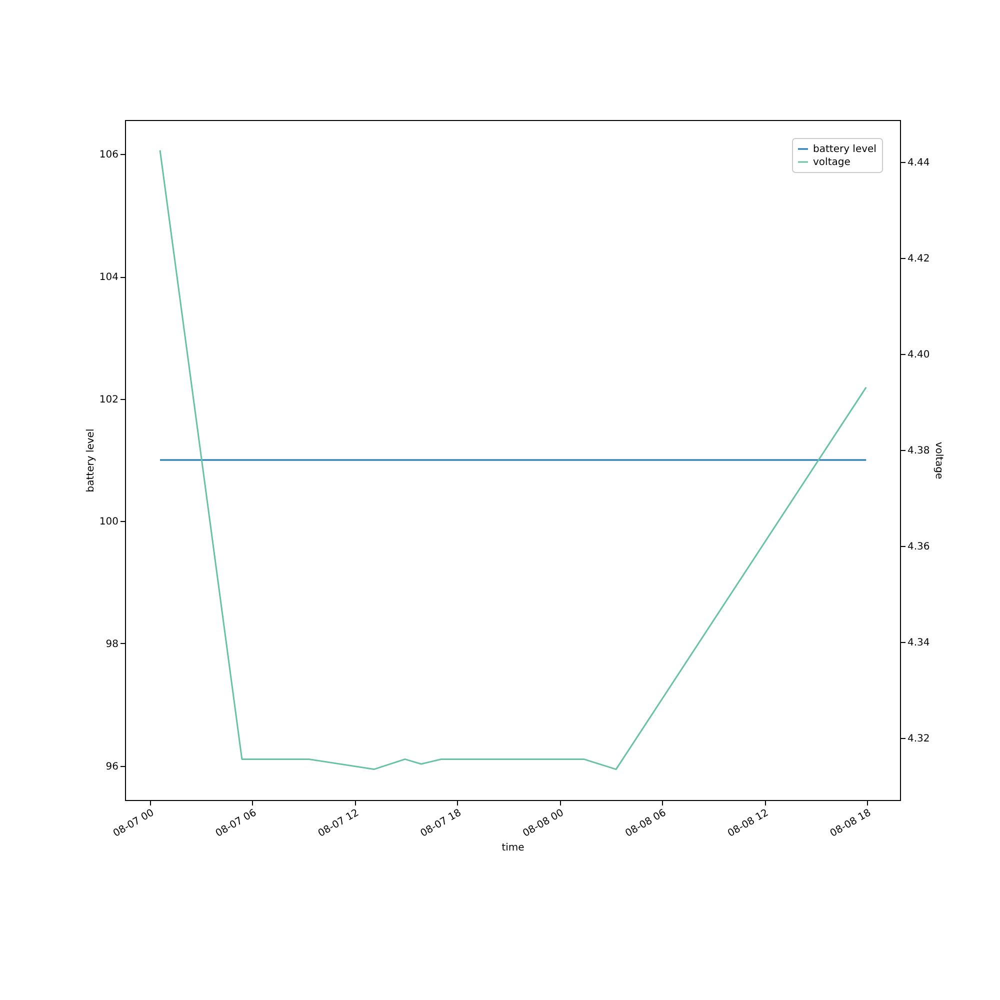  What do you see at coordinates (919, 259) in the screenshot?
I see `y2-tick-label: 4.42` at bounding box center [919, 259].